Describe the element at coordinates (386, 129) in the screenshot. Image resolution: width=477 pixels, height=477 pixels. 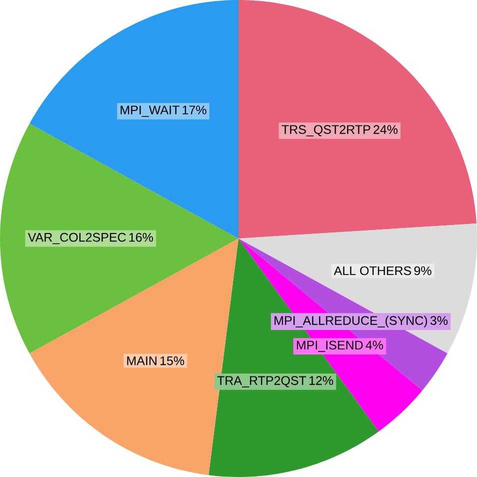
I see `data-label: 24%` at that location.